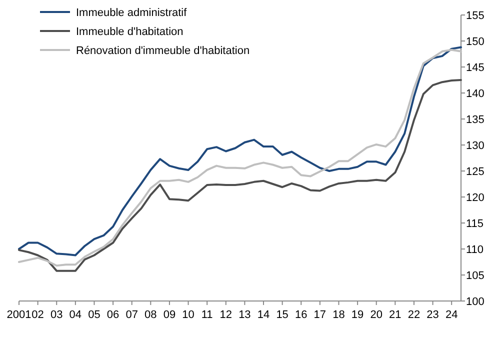 This screenshot has height=341, width=491. What do you see at coordinates (475, 146) in the screenshot?
I see `y-tick-label: 130` at bounding box center [475, 146].